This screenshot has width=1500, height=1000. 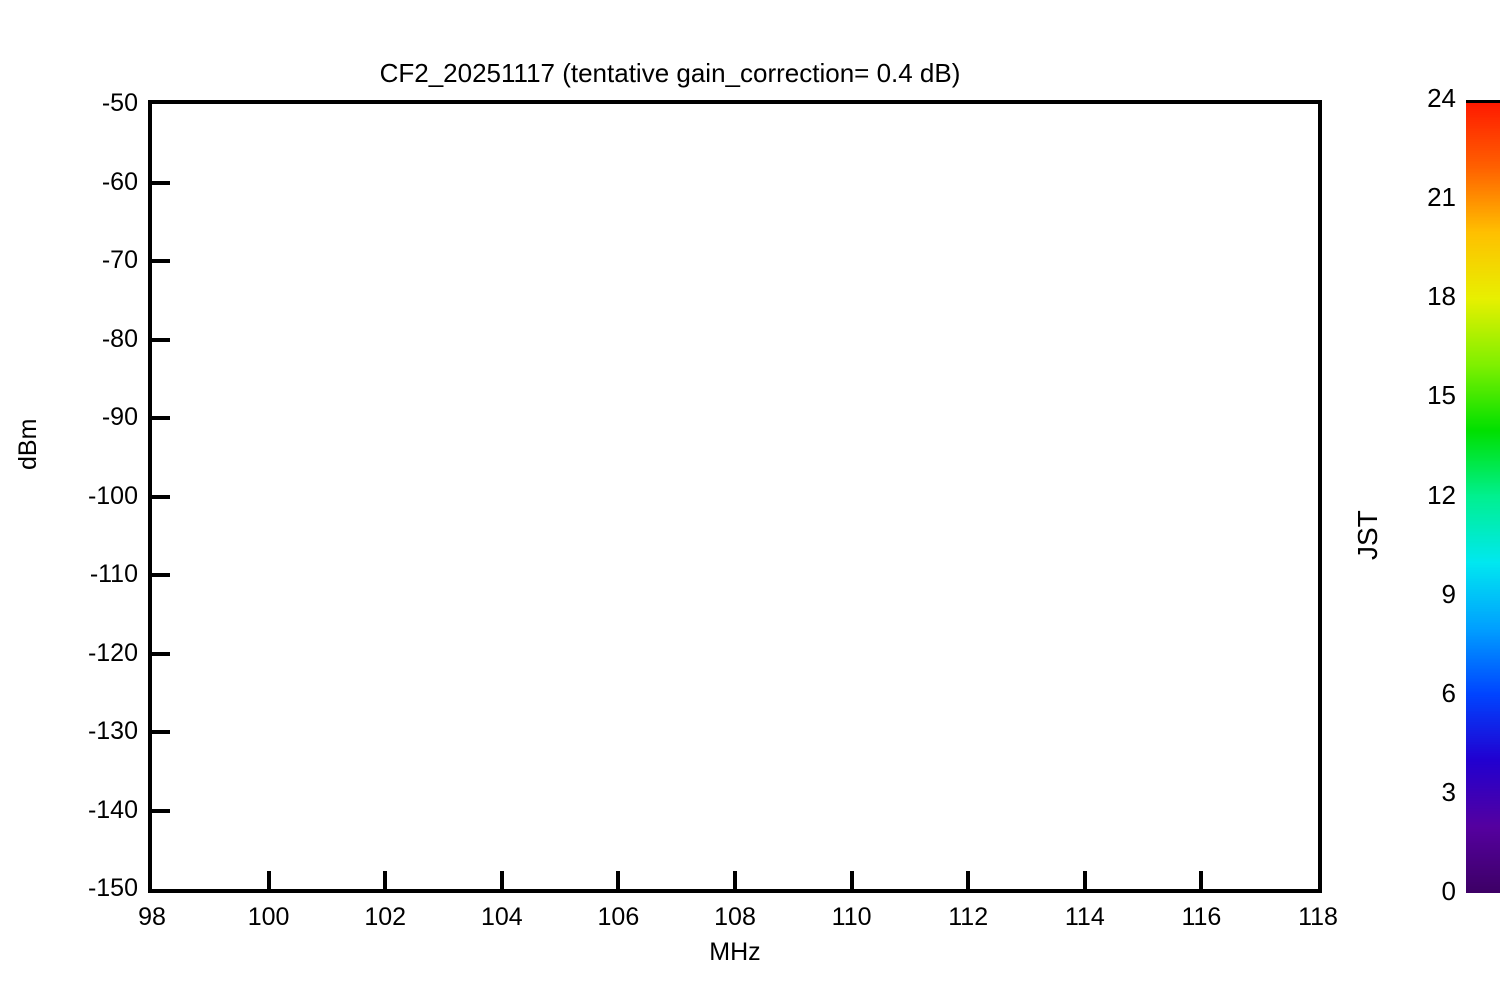 I want to click on colorbar-frame, so click(x=1483, y=496).